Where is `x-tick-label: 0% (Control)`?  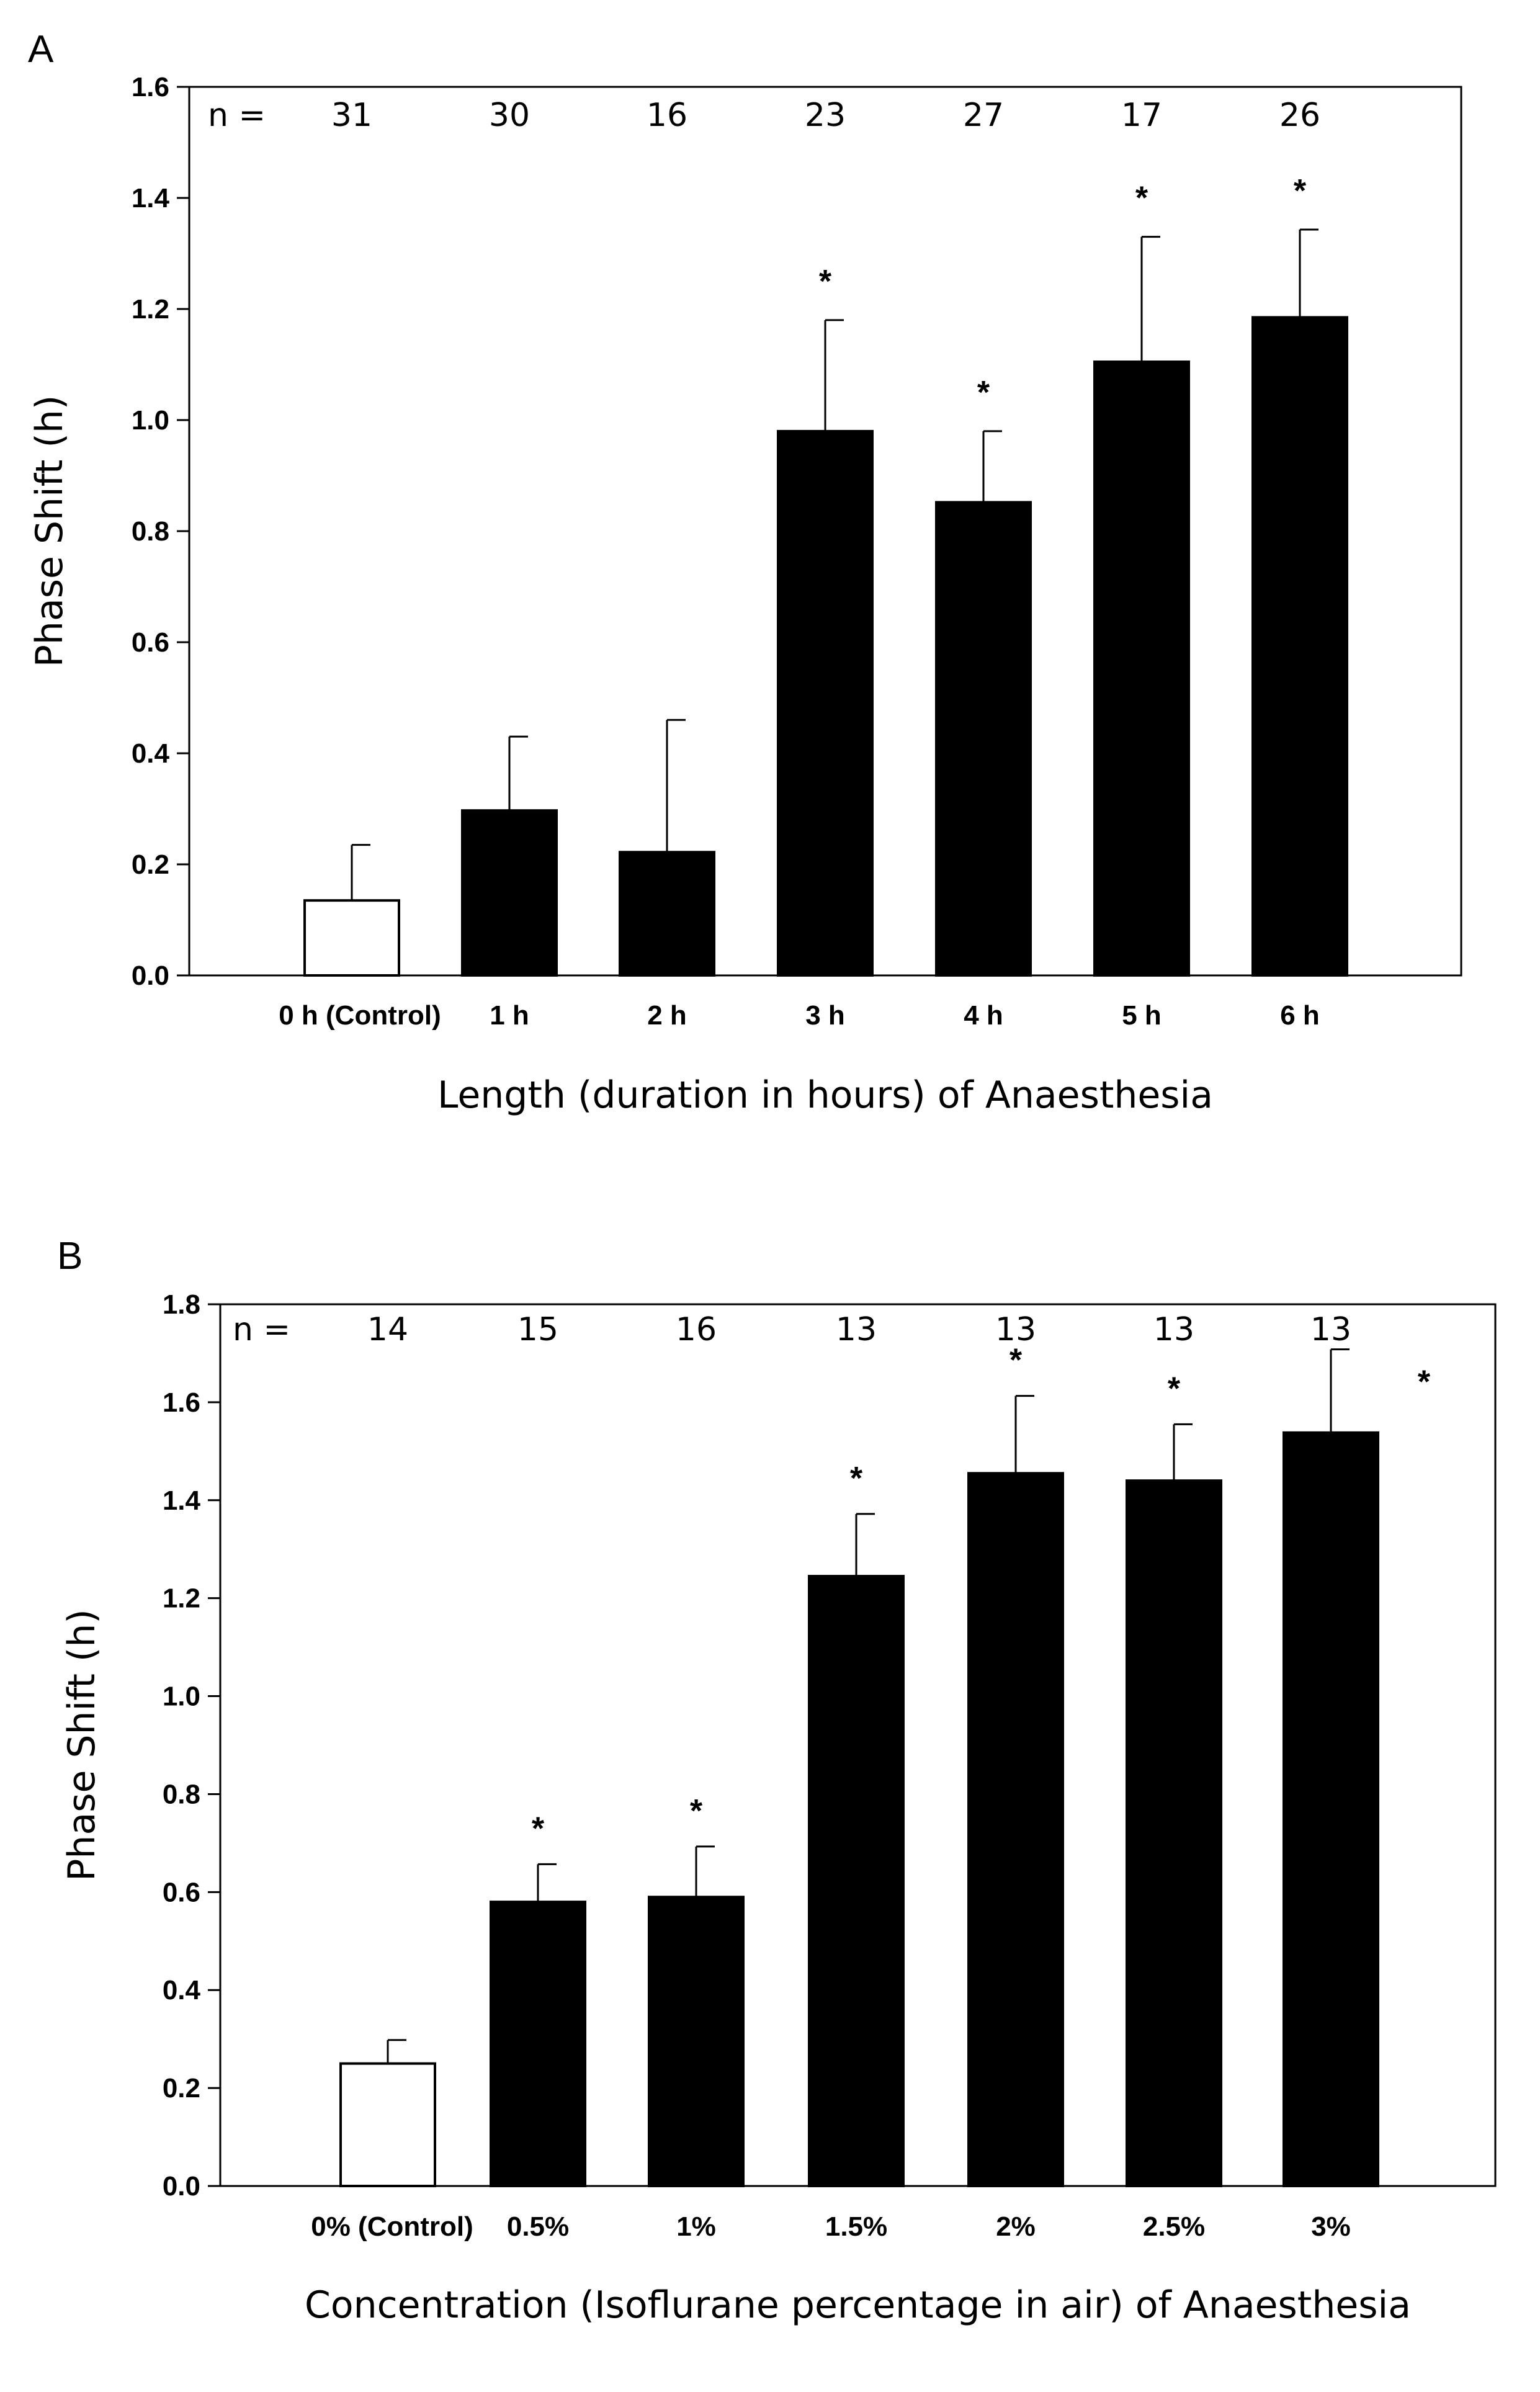 x-tick-label: 0% (Control) is located at coordinates (392, 2226).